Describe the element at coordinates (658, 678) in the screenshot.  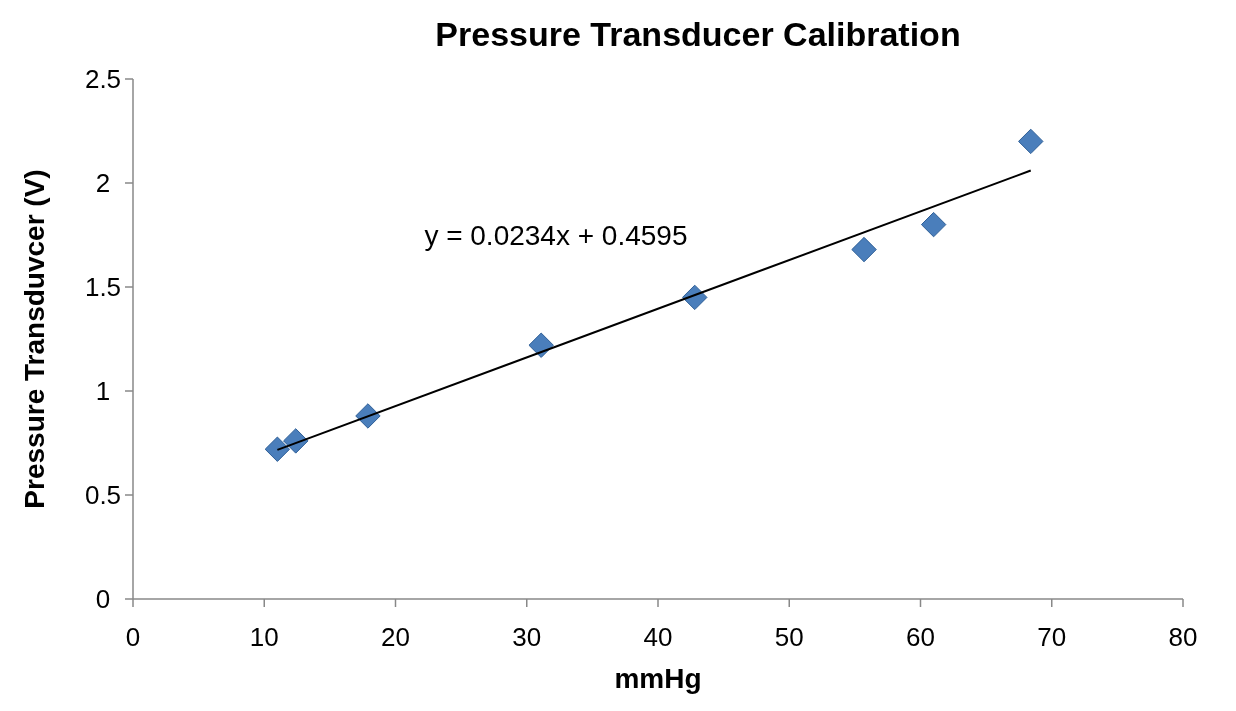
I see `x-axis-title: mmHg` at that location.